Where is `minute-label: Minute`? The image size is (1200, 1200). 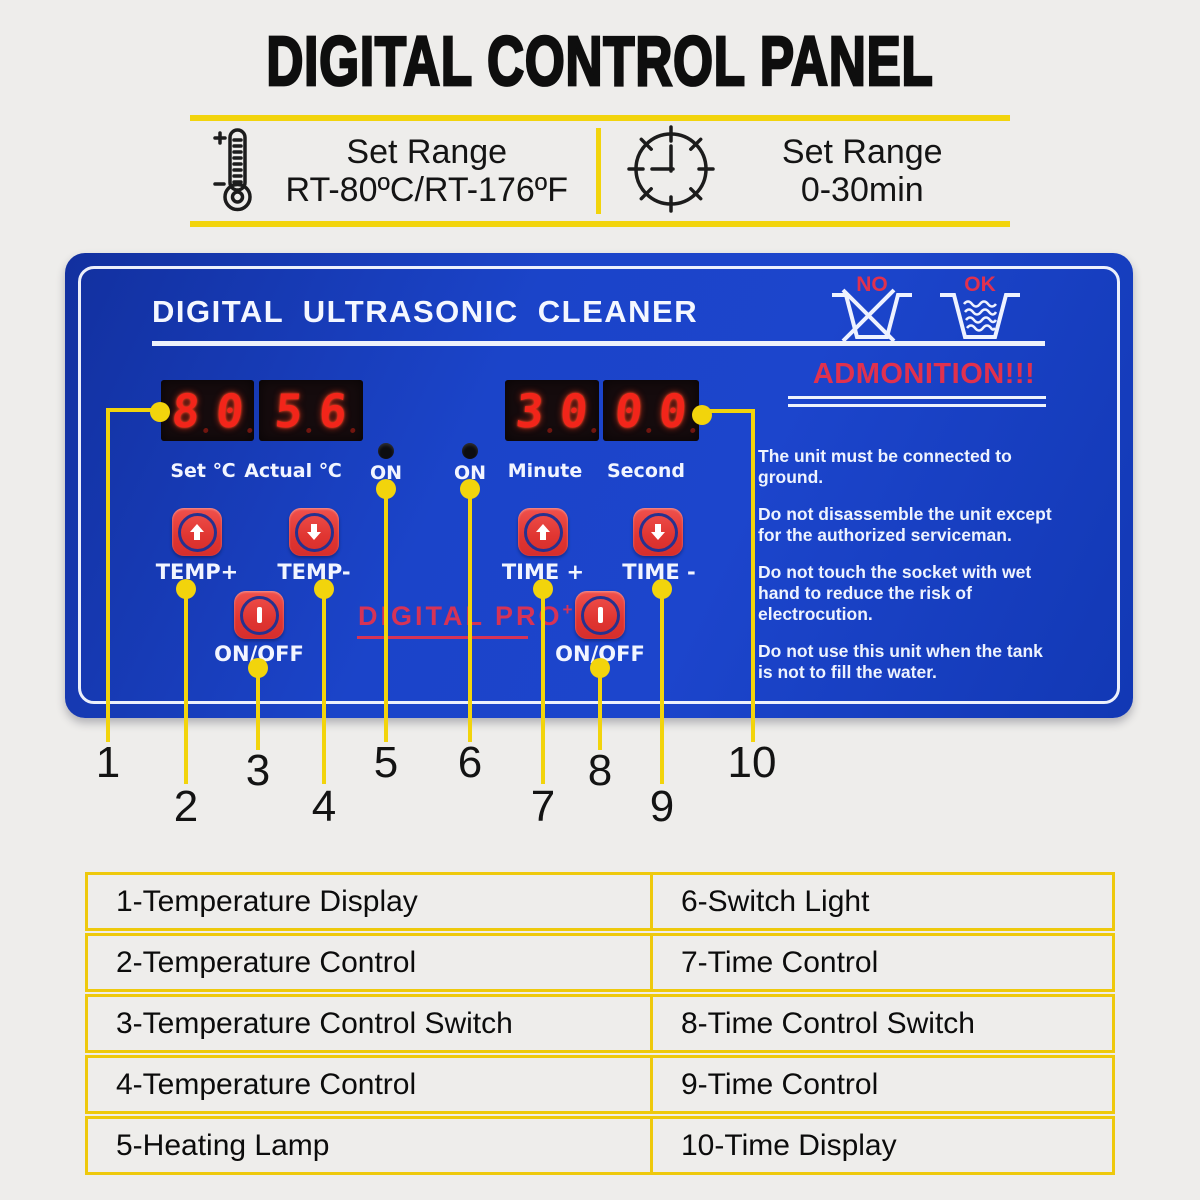 minute-label: Minute is located at coordinates (545, 471).